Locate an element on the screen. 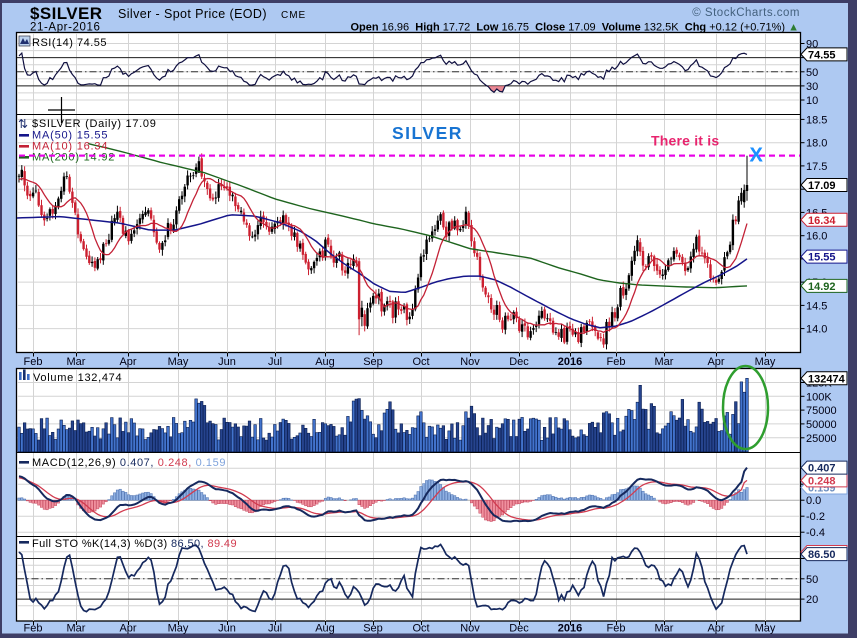 Image resolution: width=857 pixels, height=638 pixels. svg-text: 0.248 is located at coordinates (822, 481).